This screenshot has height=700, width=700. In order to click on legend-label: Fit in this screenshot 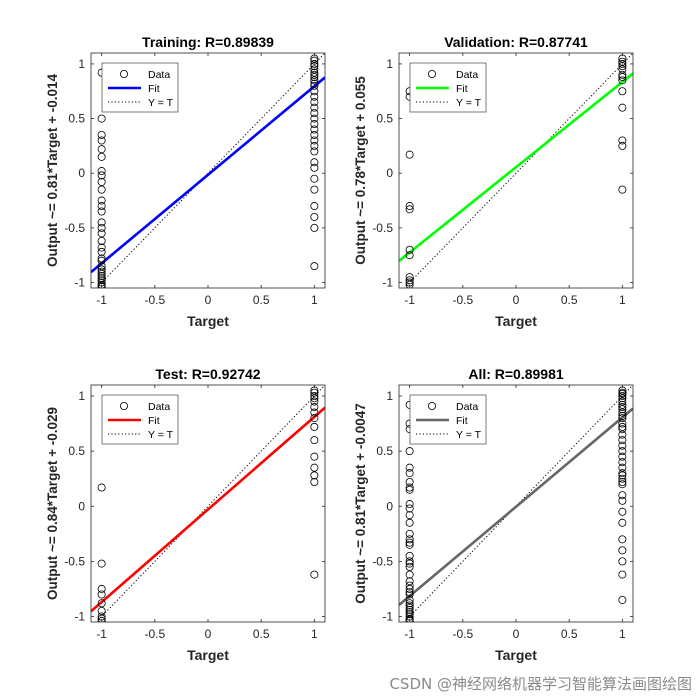, I will do `click(462, 421)`.